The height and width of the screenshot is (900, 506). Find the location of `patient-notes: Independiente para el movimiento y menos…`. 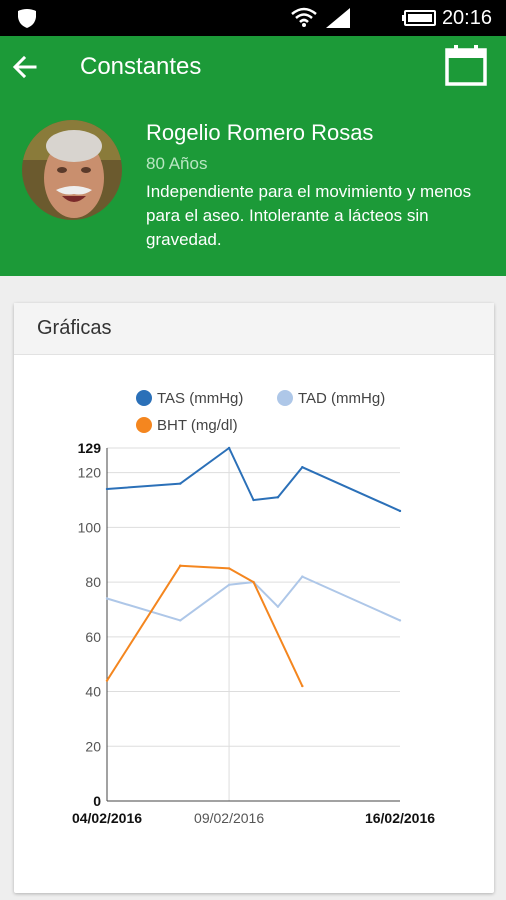

patient-notes: Independiente para el movimiento y menos… is located at coordinates (309, 215).